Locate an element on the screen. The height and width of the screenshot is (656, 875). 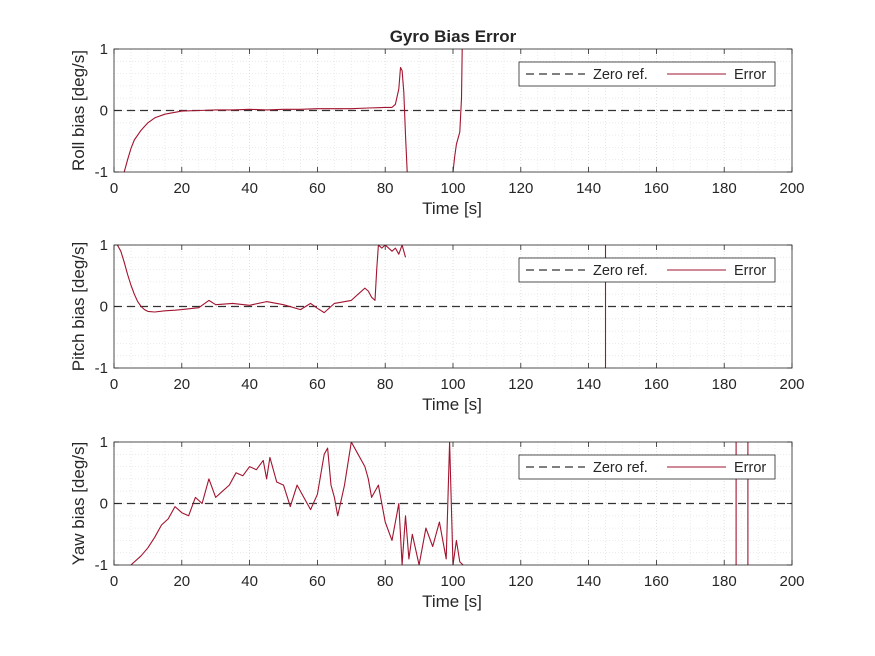
series-group is located at coordinates (453, 110).